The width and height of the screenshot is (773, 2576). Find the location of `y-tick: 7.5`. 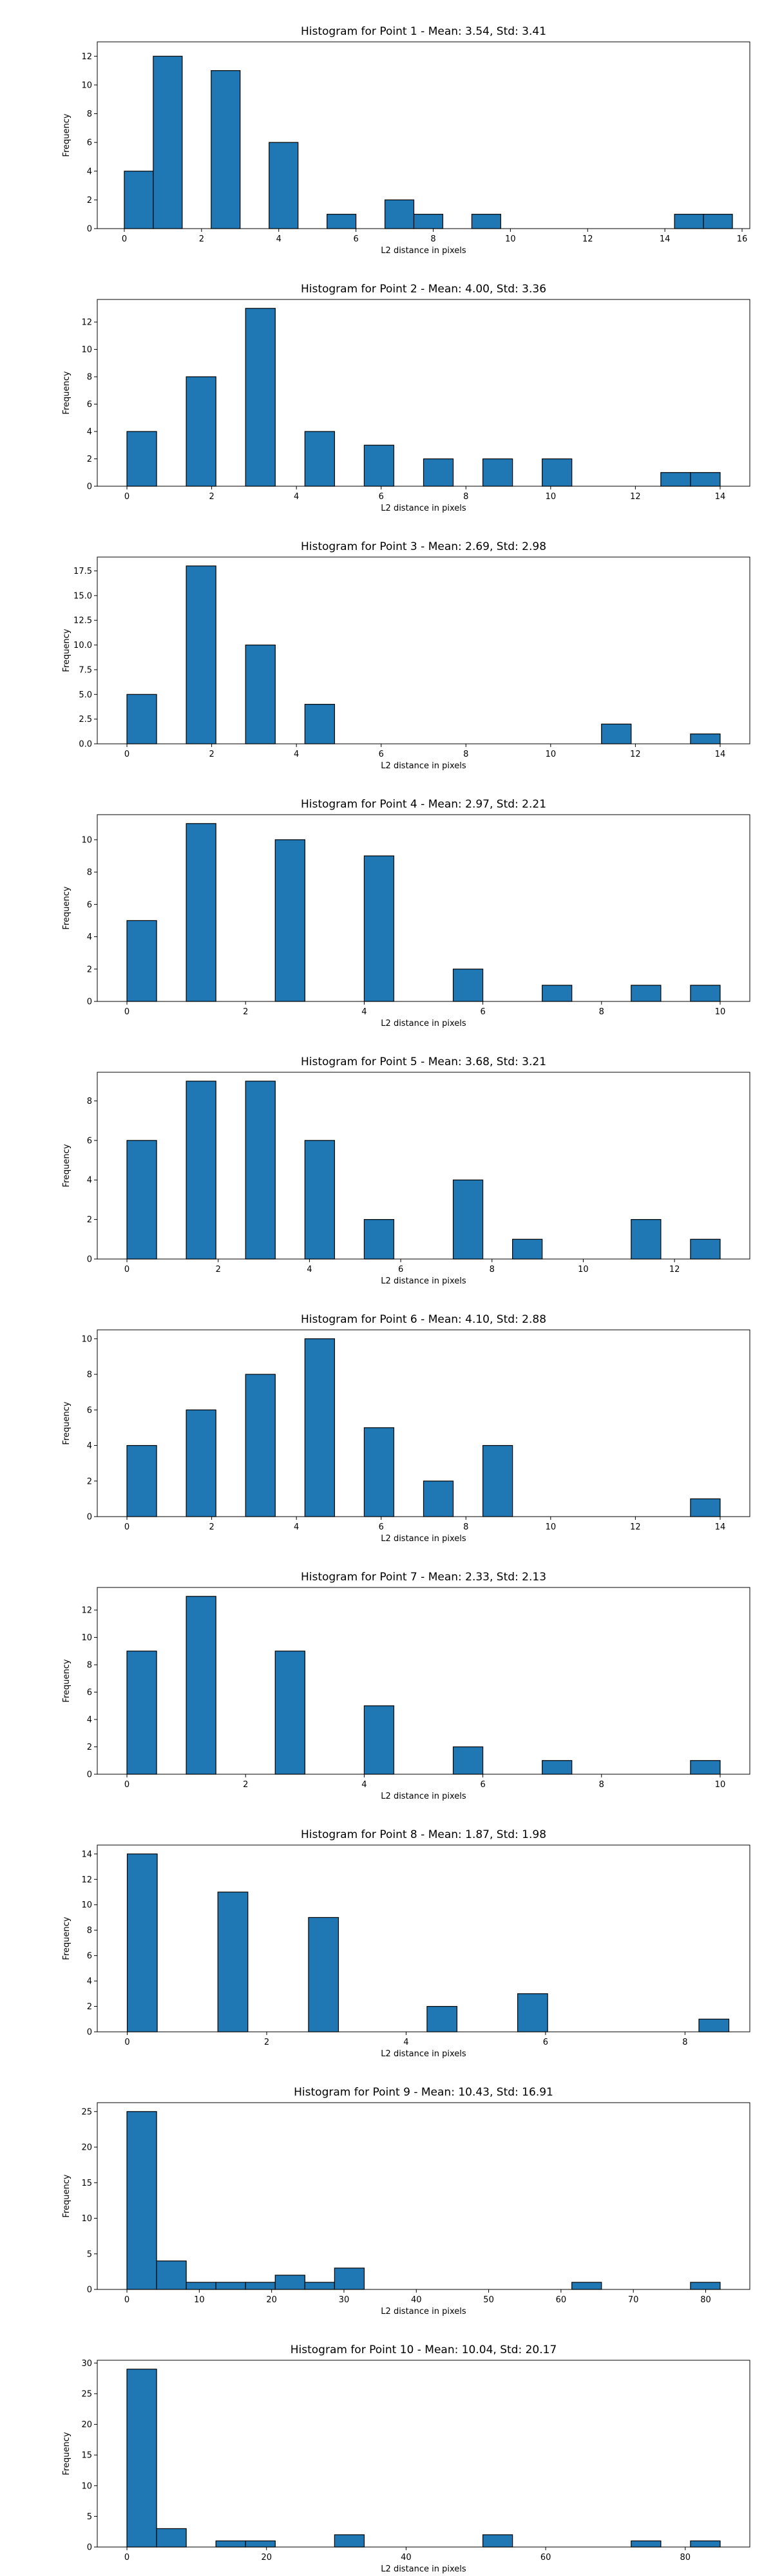

y-tick: 7.5 is located at coordinates (88, 670).